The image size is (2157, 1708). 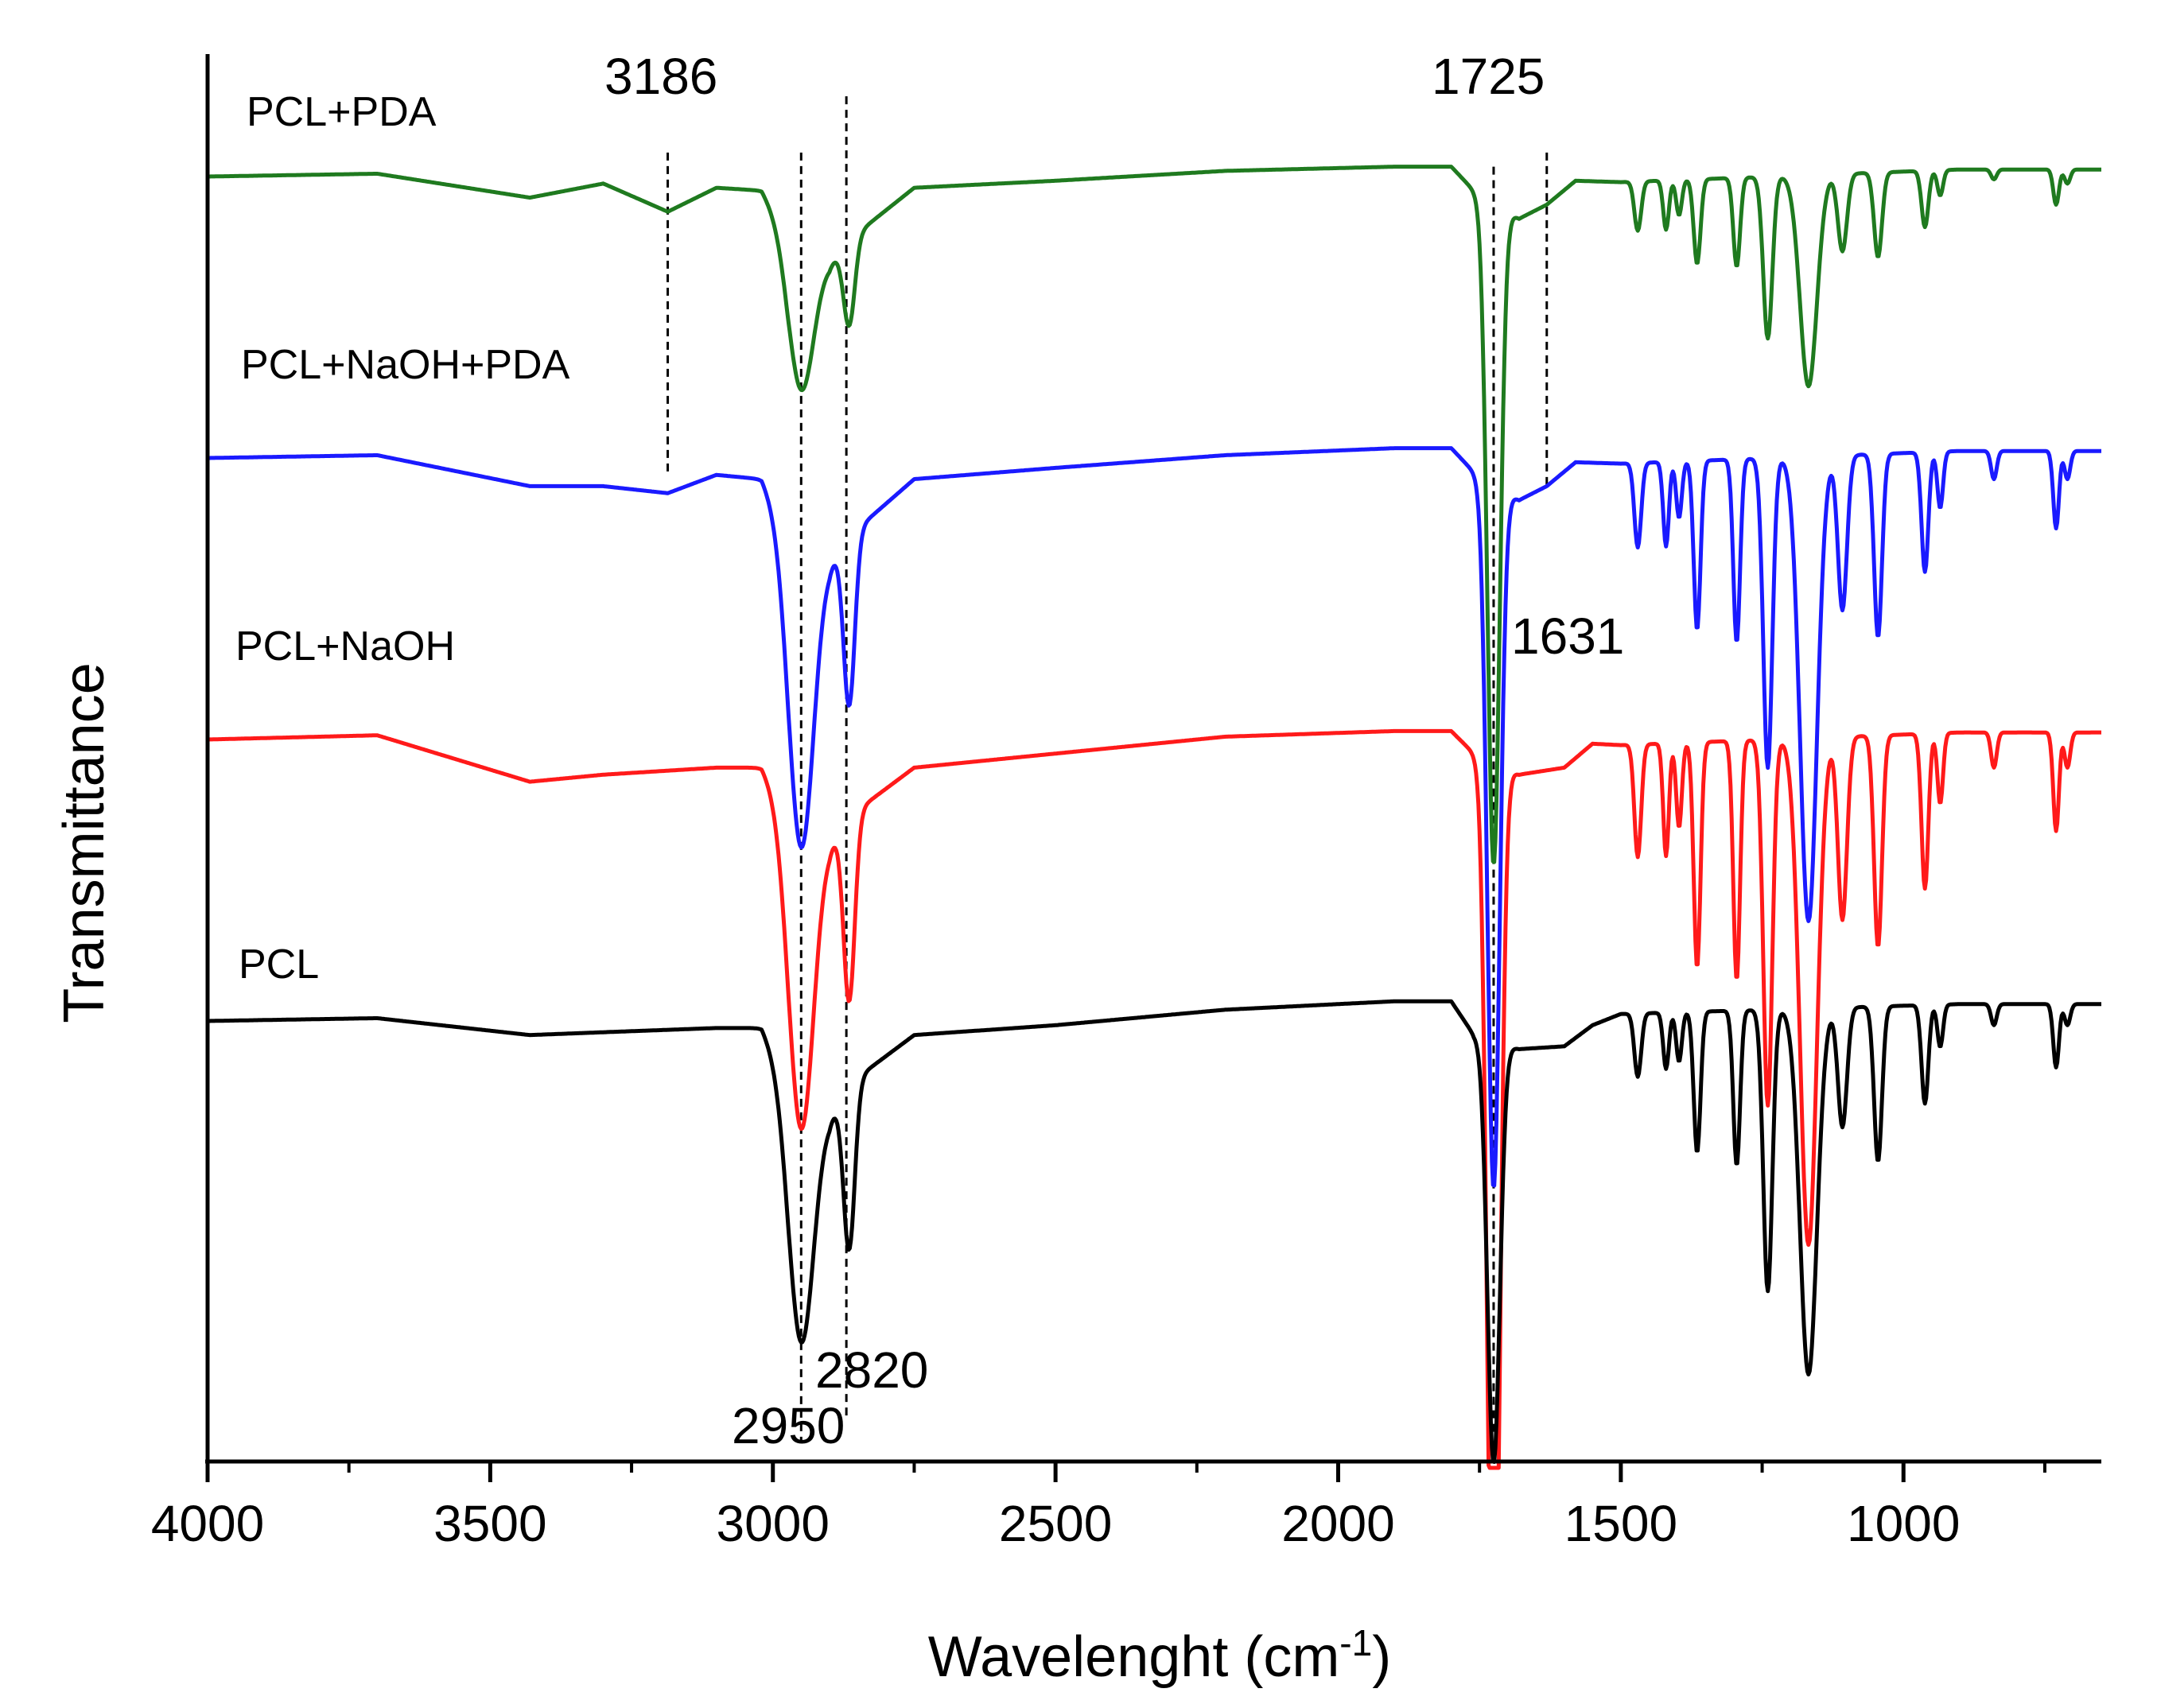 What do you see at coordinates (1055, 1524) in the screenshot?
I see `x-tick-label-2500: 2500` at bounding box center [1055, 1524].